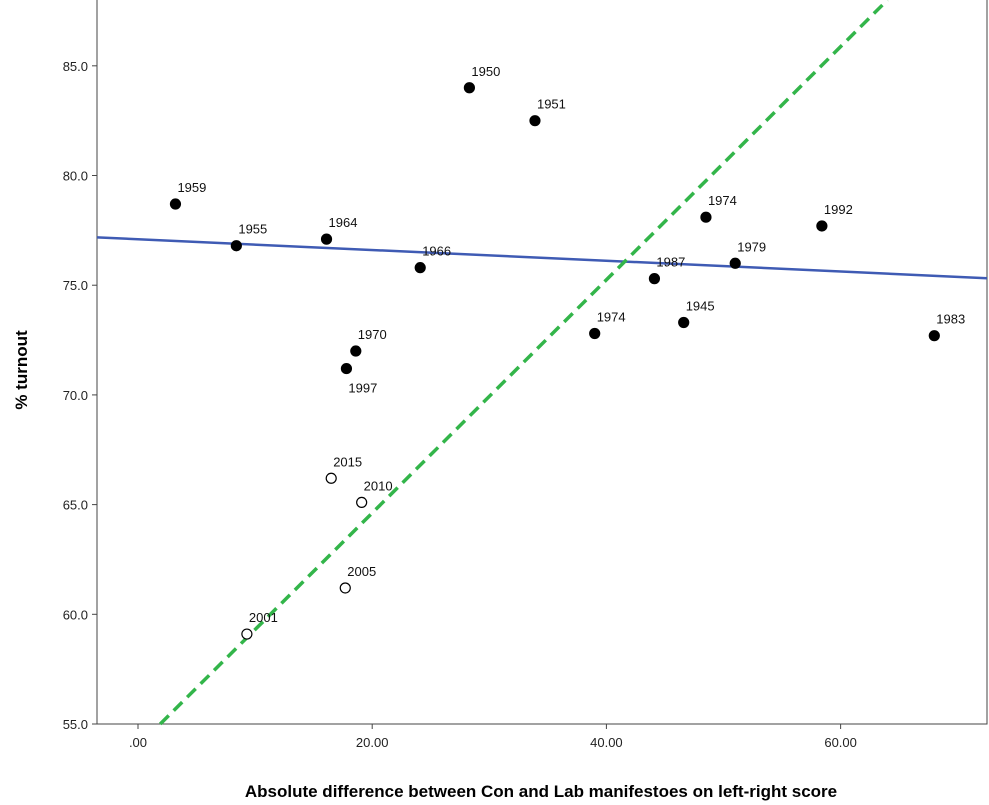 Image resolution: width=989 pixels, height=805 pixels. What do you see at coordinates (551, 104) in the screenshot?
I see `point-label: 1951` at bounding box center [551, 104].